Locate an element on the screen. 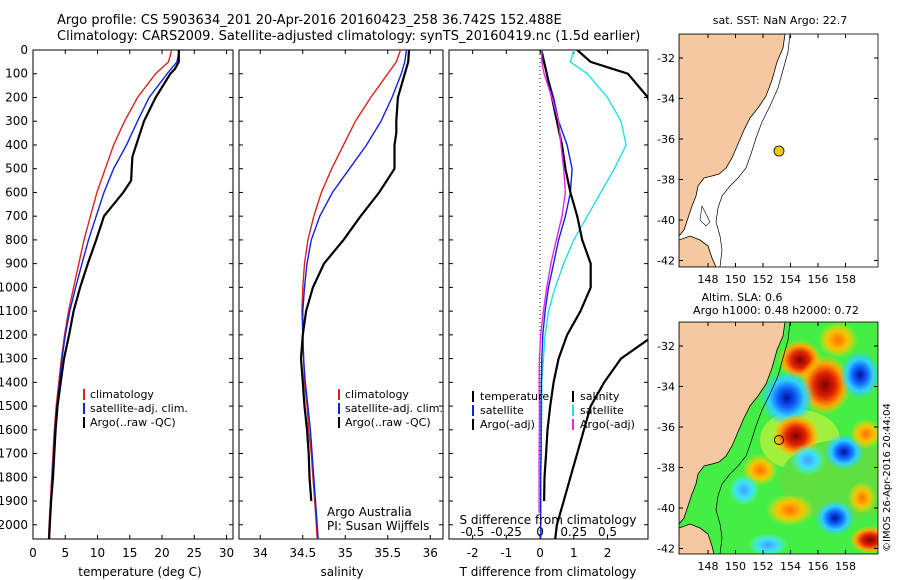 Image resolution: width=900 pixels, height=580 pixels. sst-map is located at coordinates (778, 150).